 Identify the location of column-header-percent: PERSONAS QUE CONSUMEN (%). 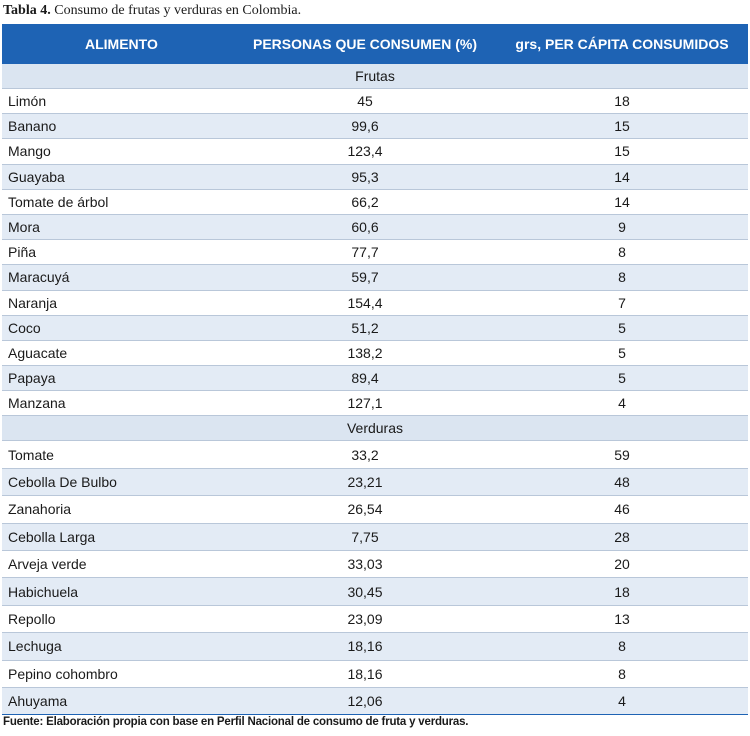
(365, 44).